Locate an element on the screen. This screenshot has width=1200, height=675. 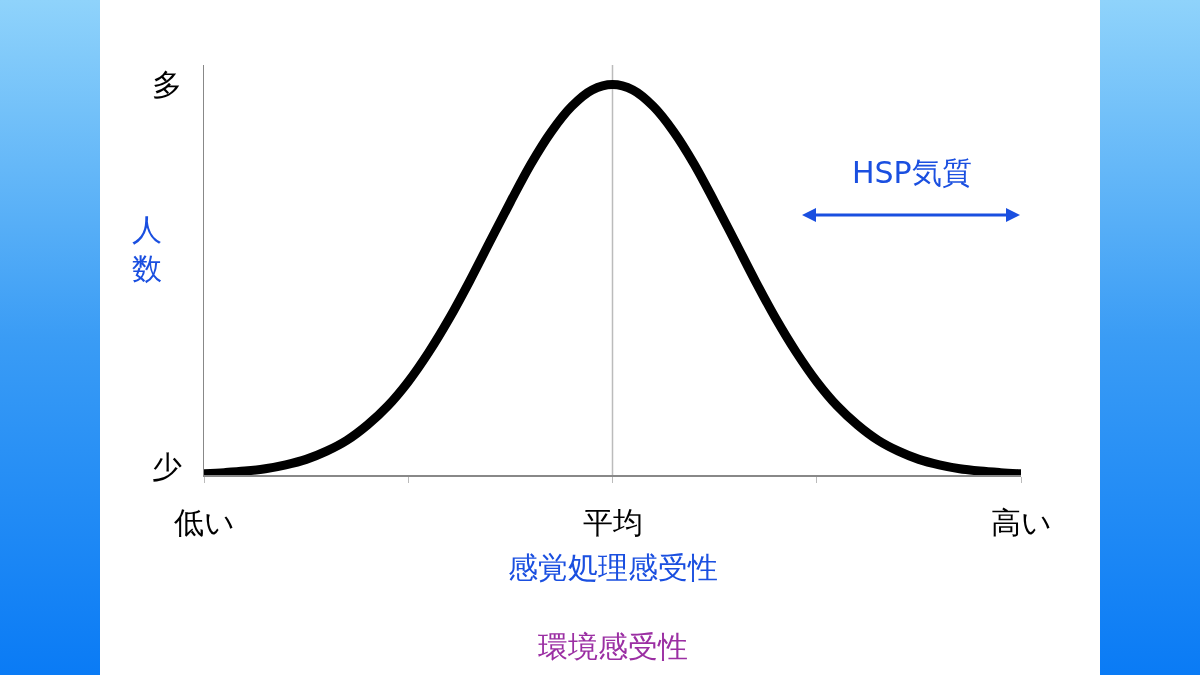
text: 多 is located at coordinates (167, 84).